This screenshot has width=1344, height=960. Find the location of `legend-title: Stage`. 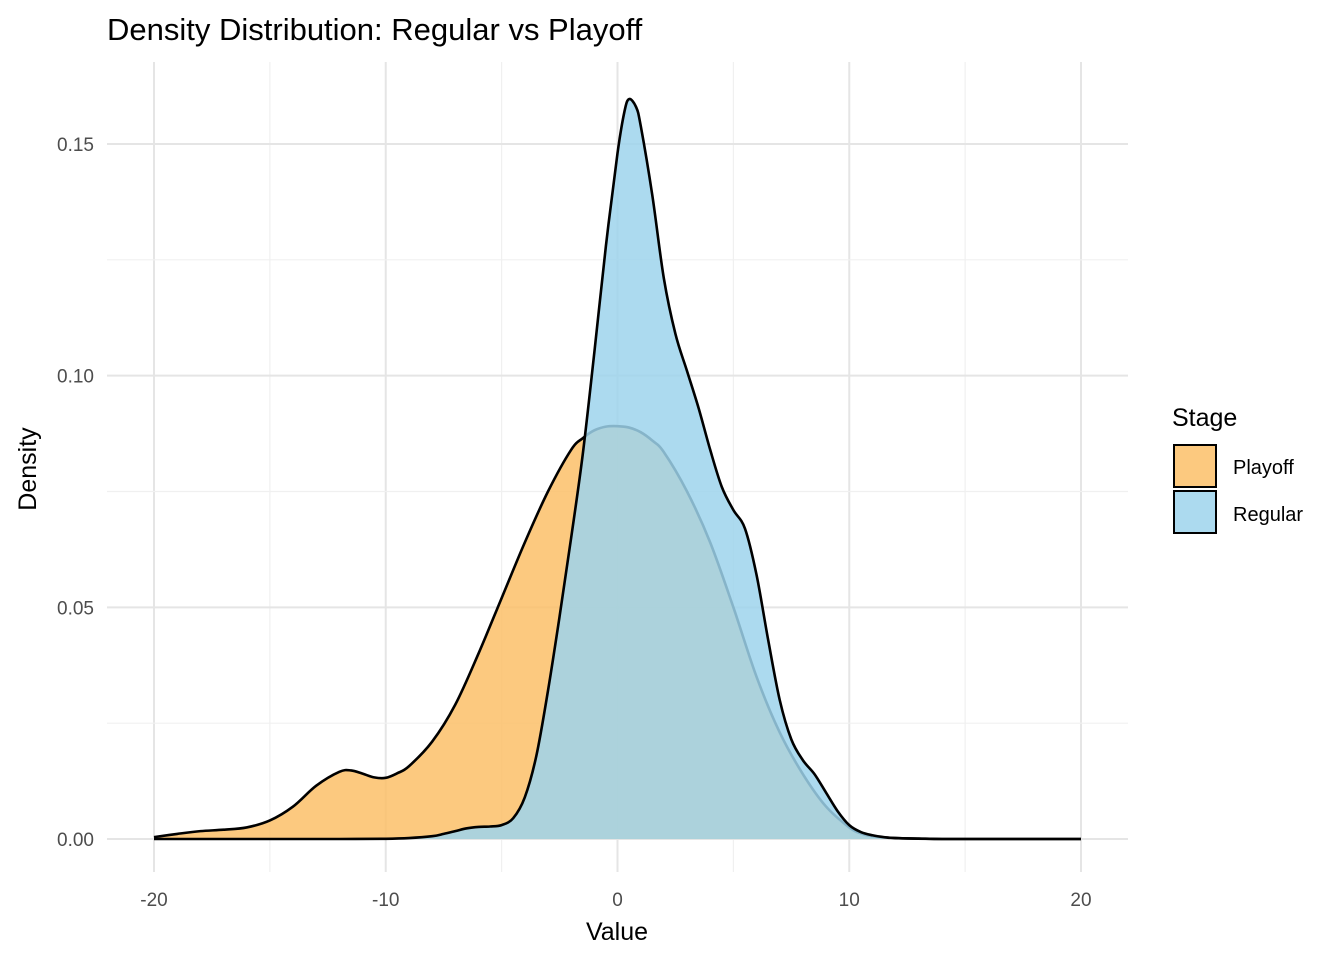

legend-title: Stage is located at coordinates (1204, 418).